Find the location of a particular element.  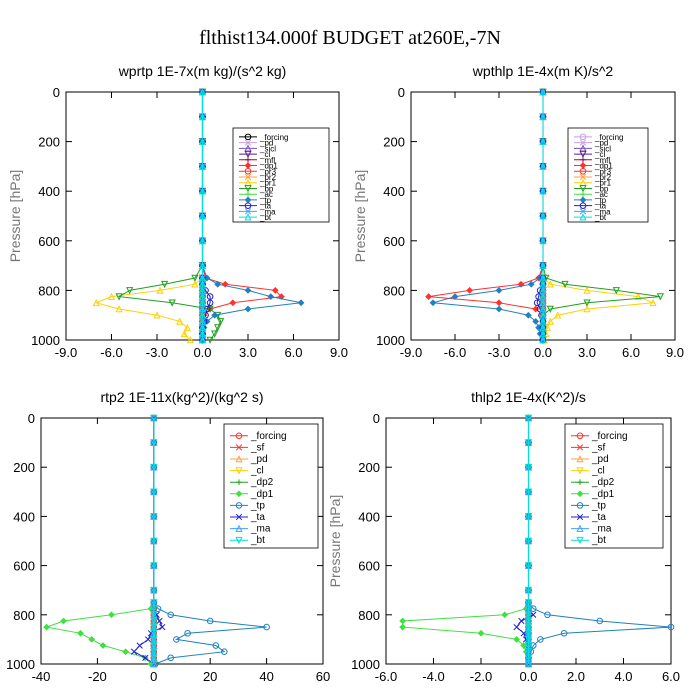

legend-label: _sf is located at coordinates (598, 447).